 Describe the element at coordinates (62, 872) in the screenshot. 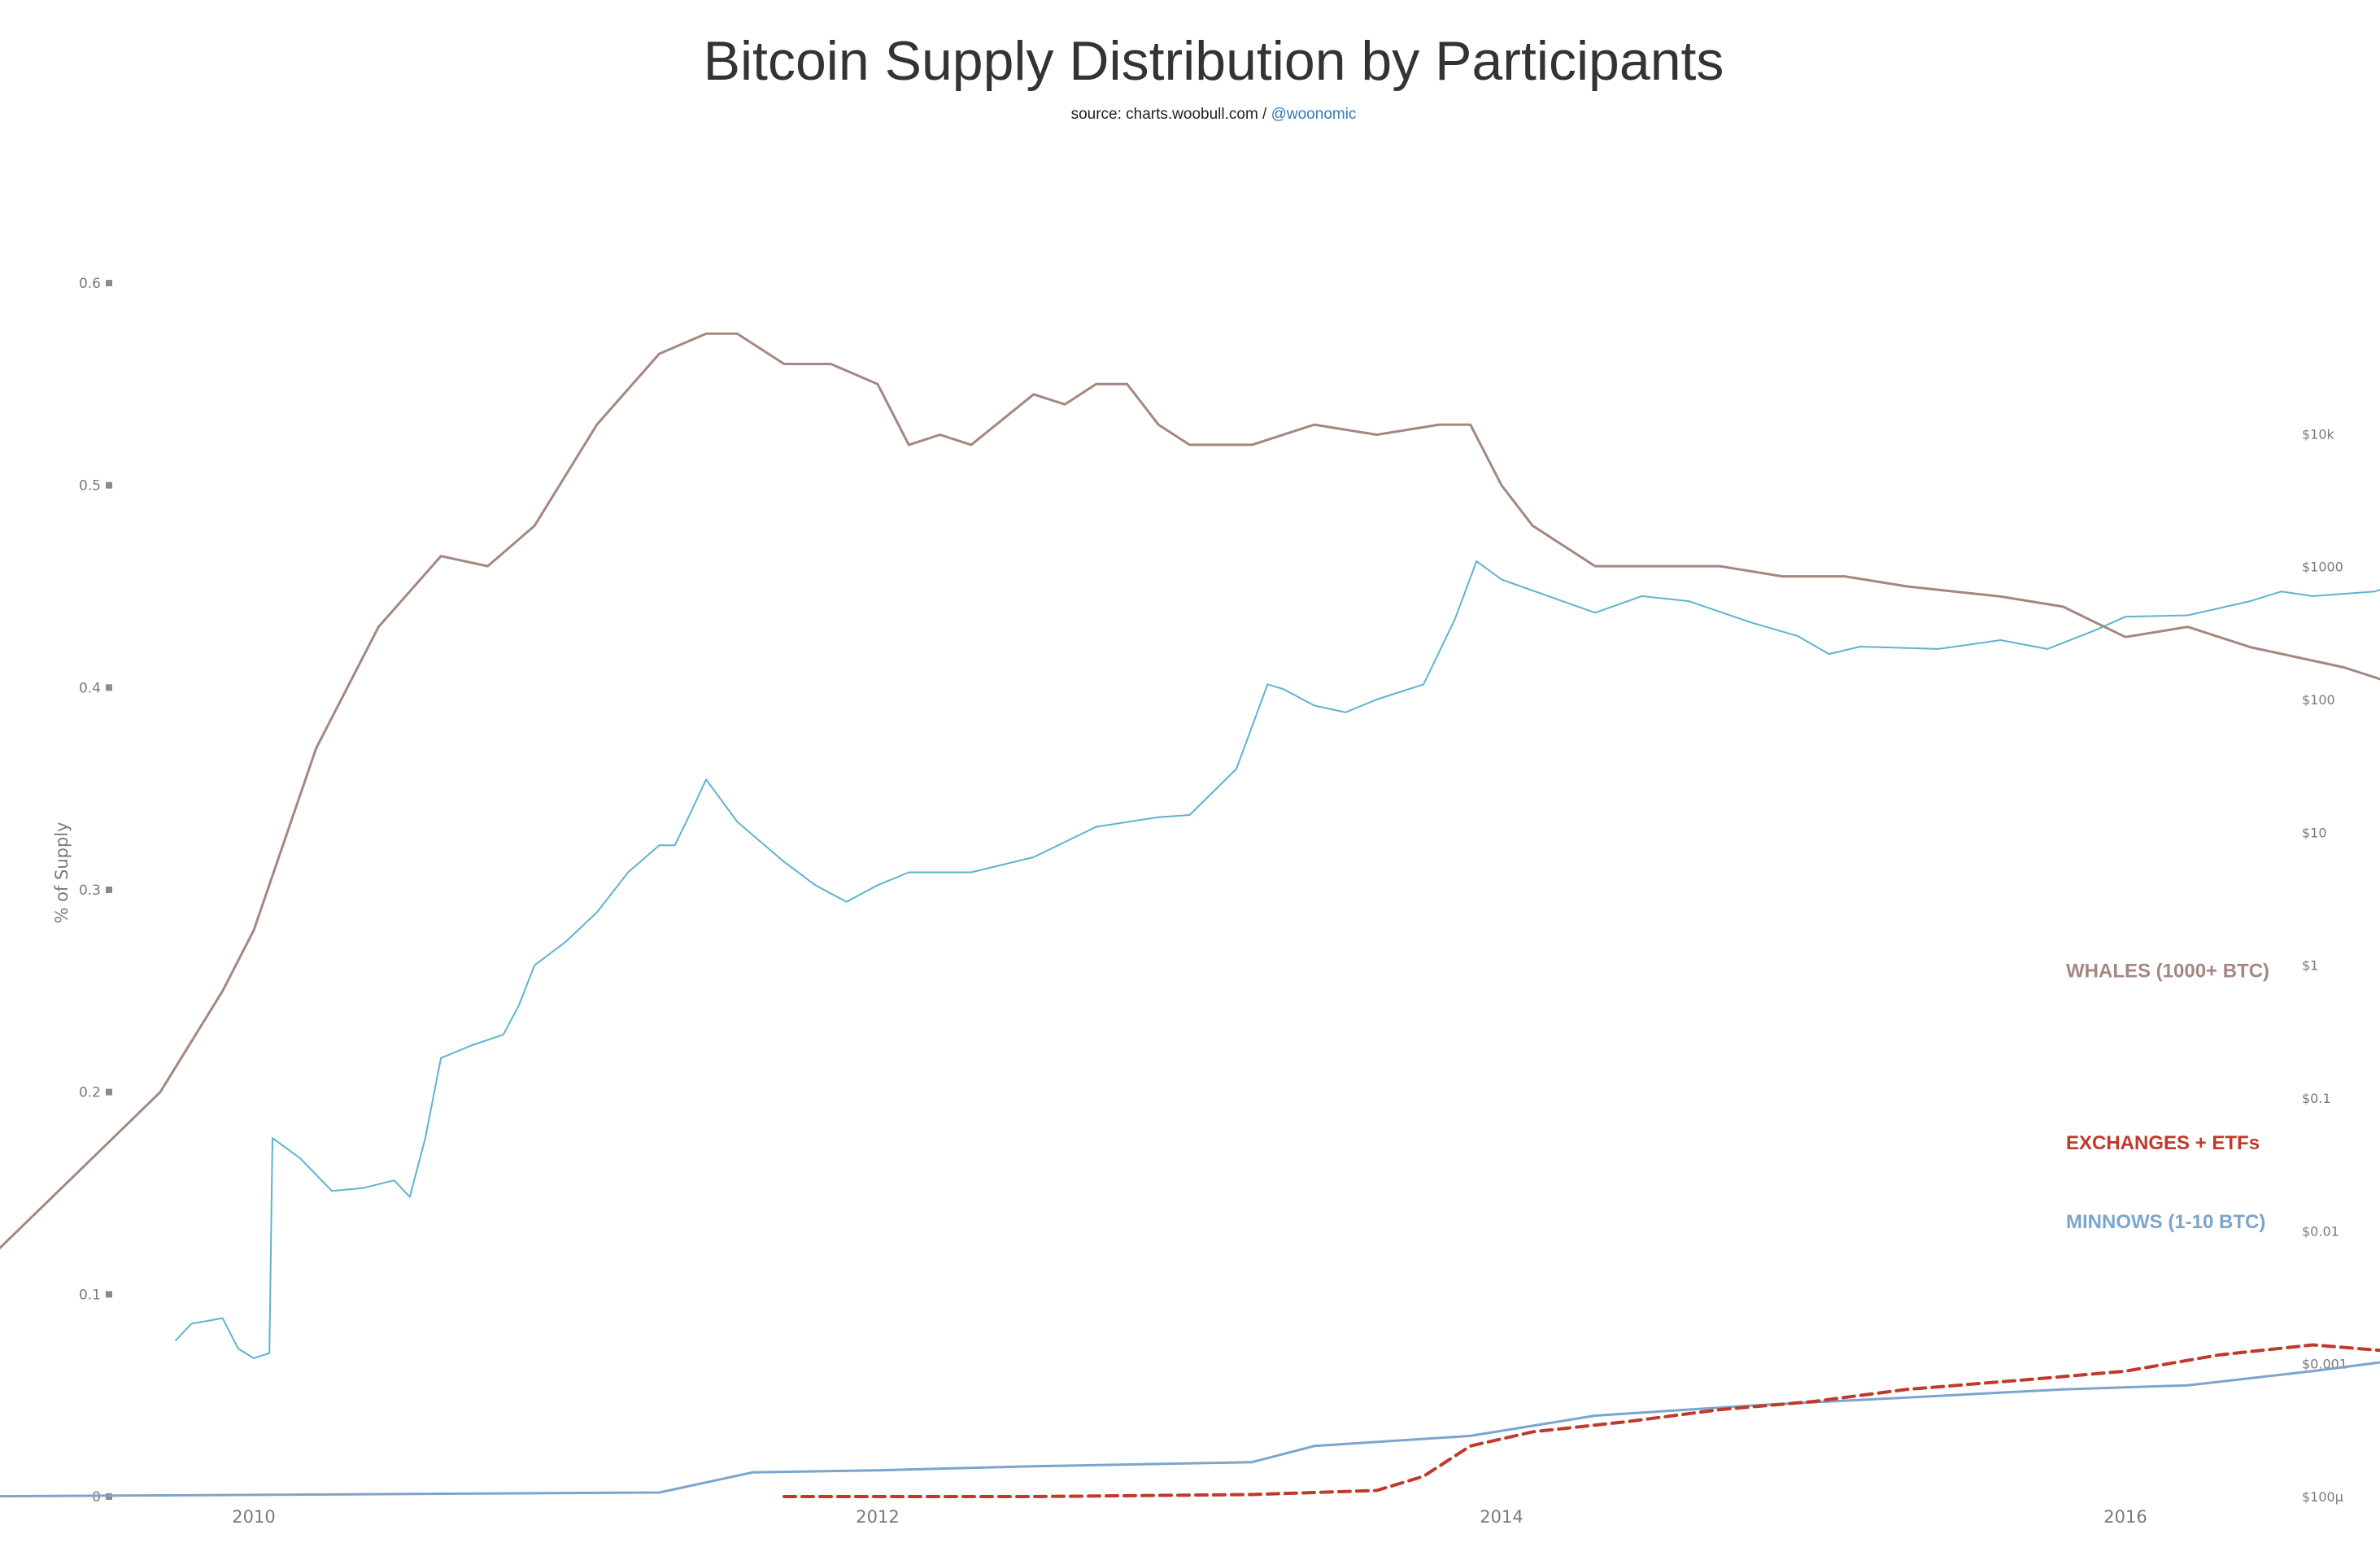

I see `y-axis-label: % of Supply` at that location.